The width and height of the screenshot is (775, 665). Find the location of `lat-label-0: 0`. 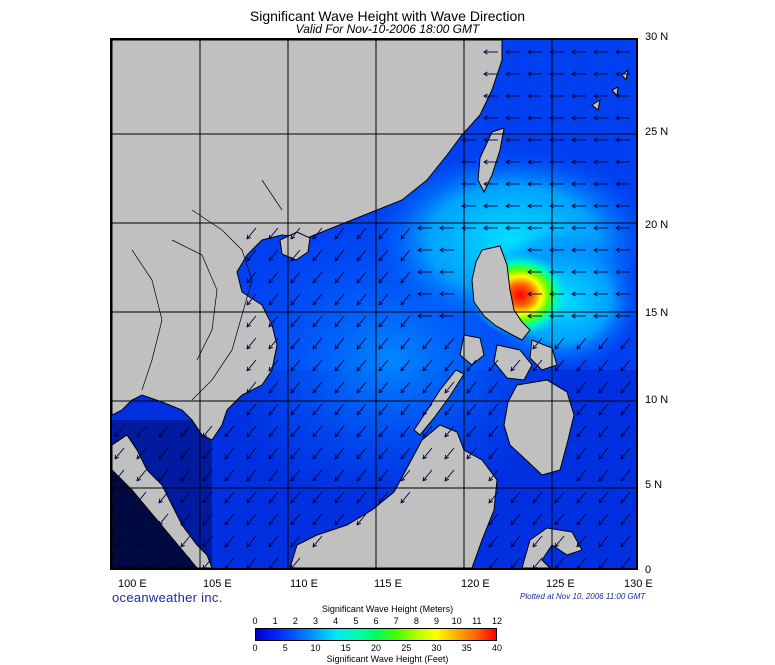

lat-label-0: 0 is located at coordinates (648, 570).